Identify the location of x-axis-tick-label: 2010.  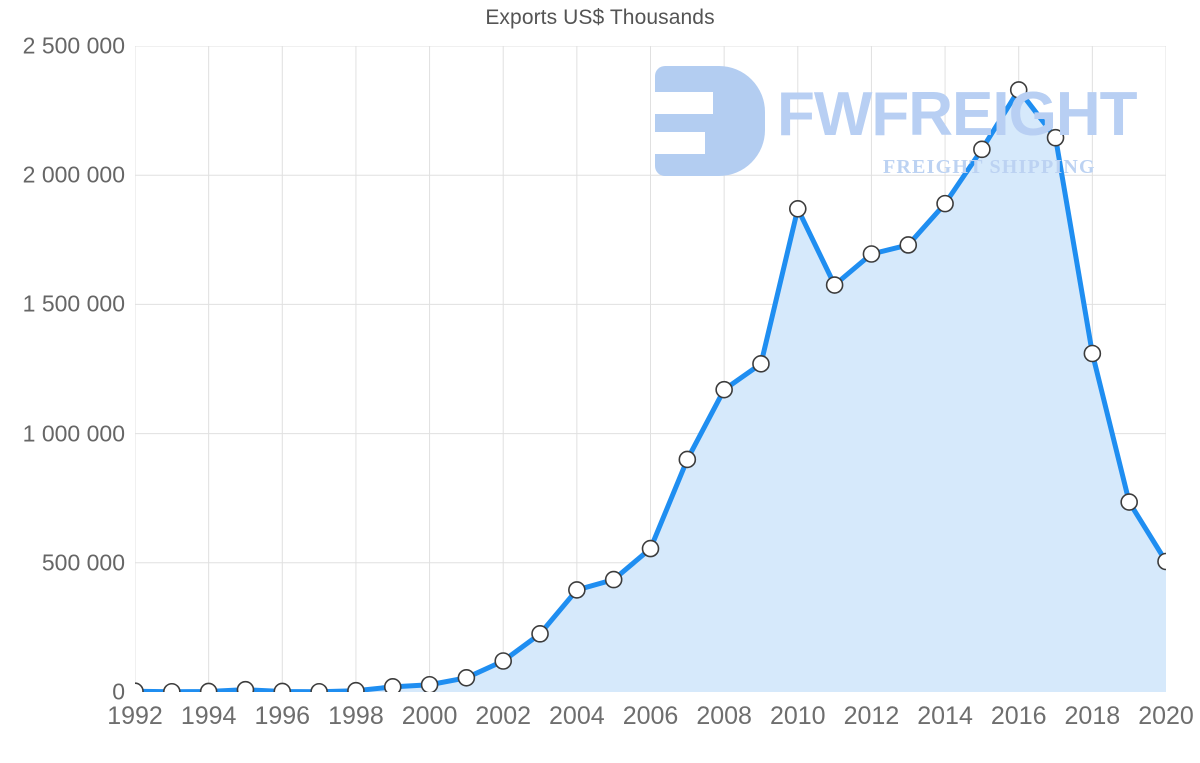
(797, 716).